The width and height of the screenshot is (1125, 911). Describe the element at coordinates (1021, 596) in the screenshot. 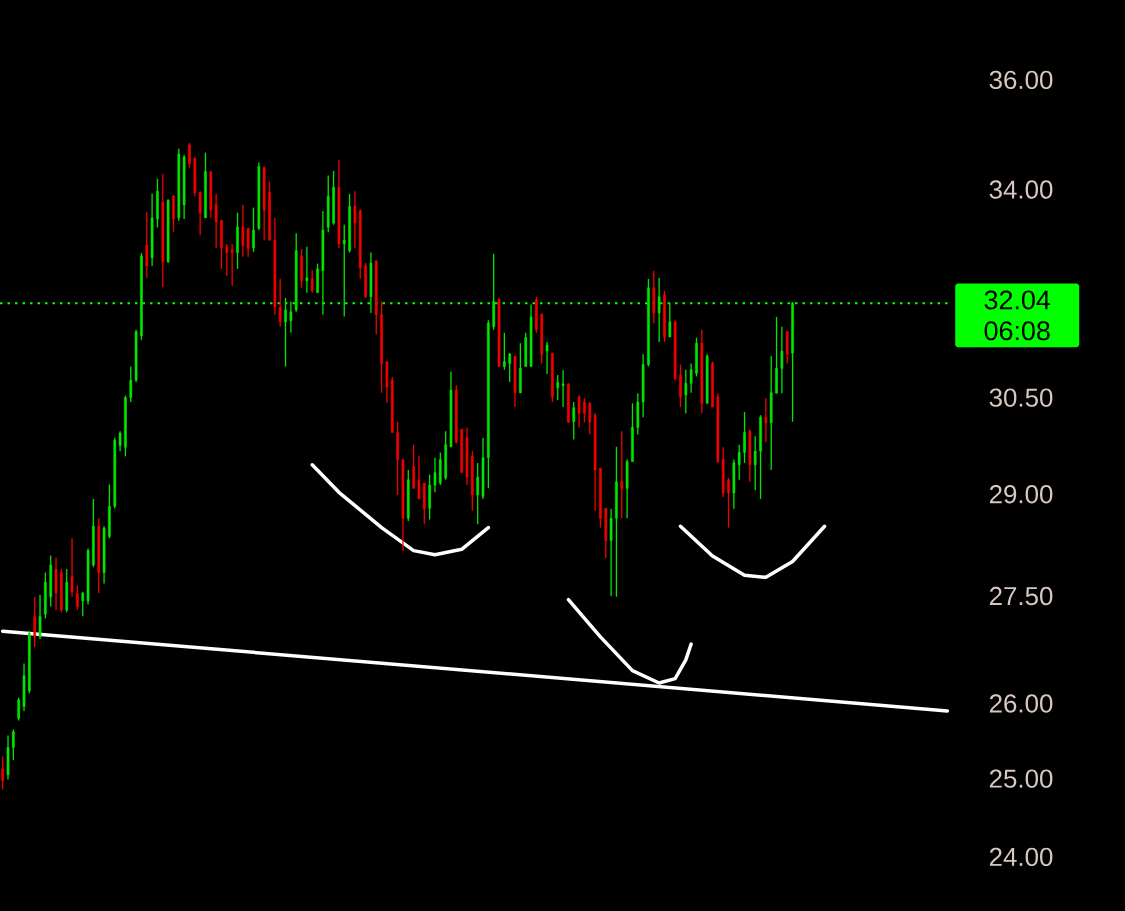

I see `y-tick-label: 27.50` at that location.